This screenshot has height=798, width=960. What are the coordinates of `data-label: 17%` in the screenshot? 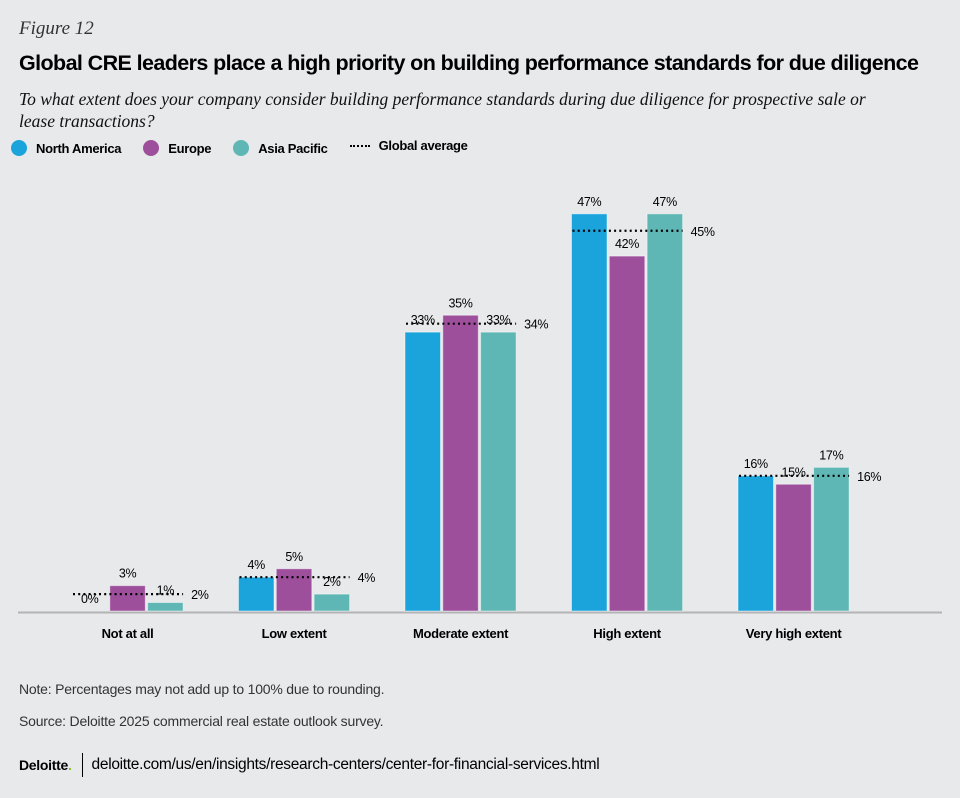 It's located at (831, 455).